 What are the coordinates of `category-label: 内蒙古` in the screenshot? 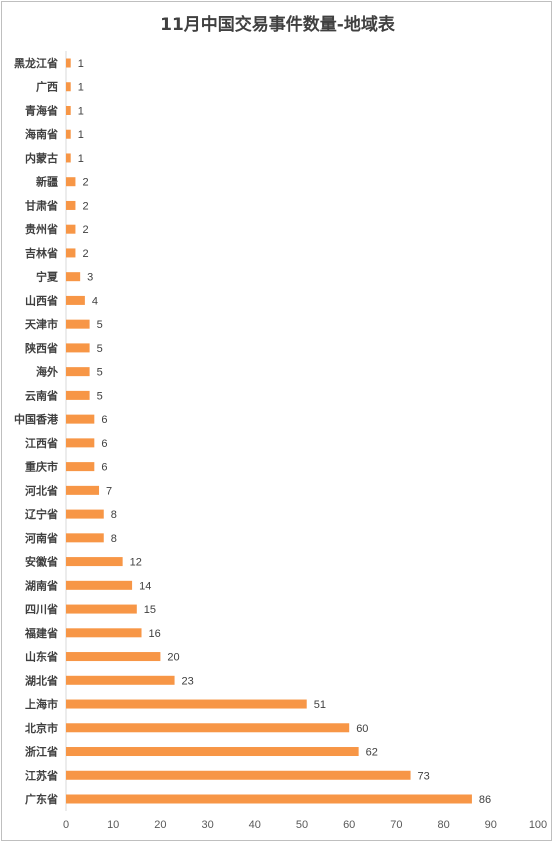 It's located at (41, 158).